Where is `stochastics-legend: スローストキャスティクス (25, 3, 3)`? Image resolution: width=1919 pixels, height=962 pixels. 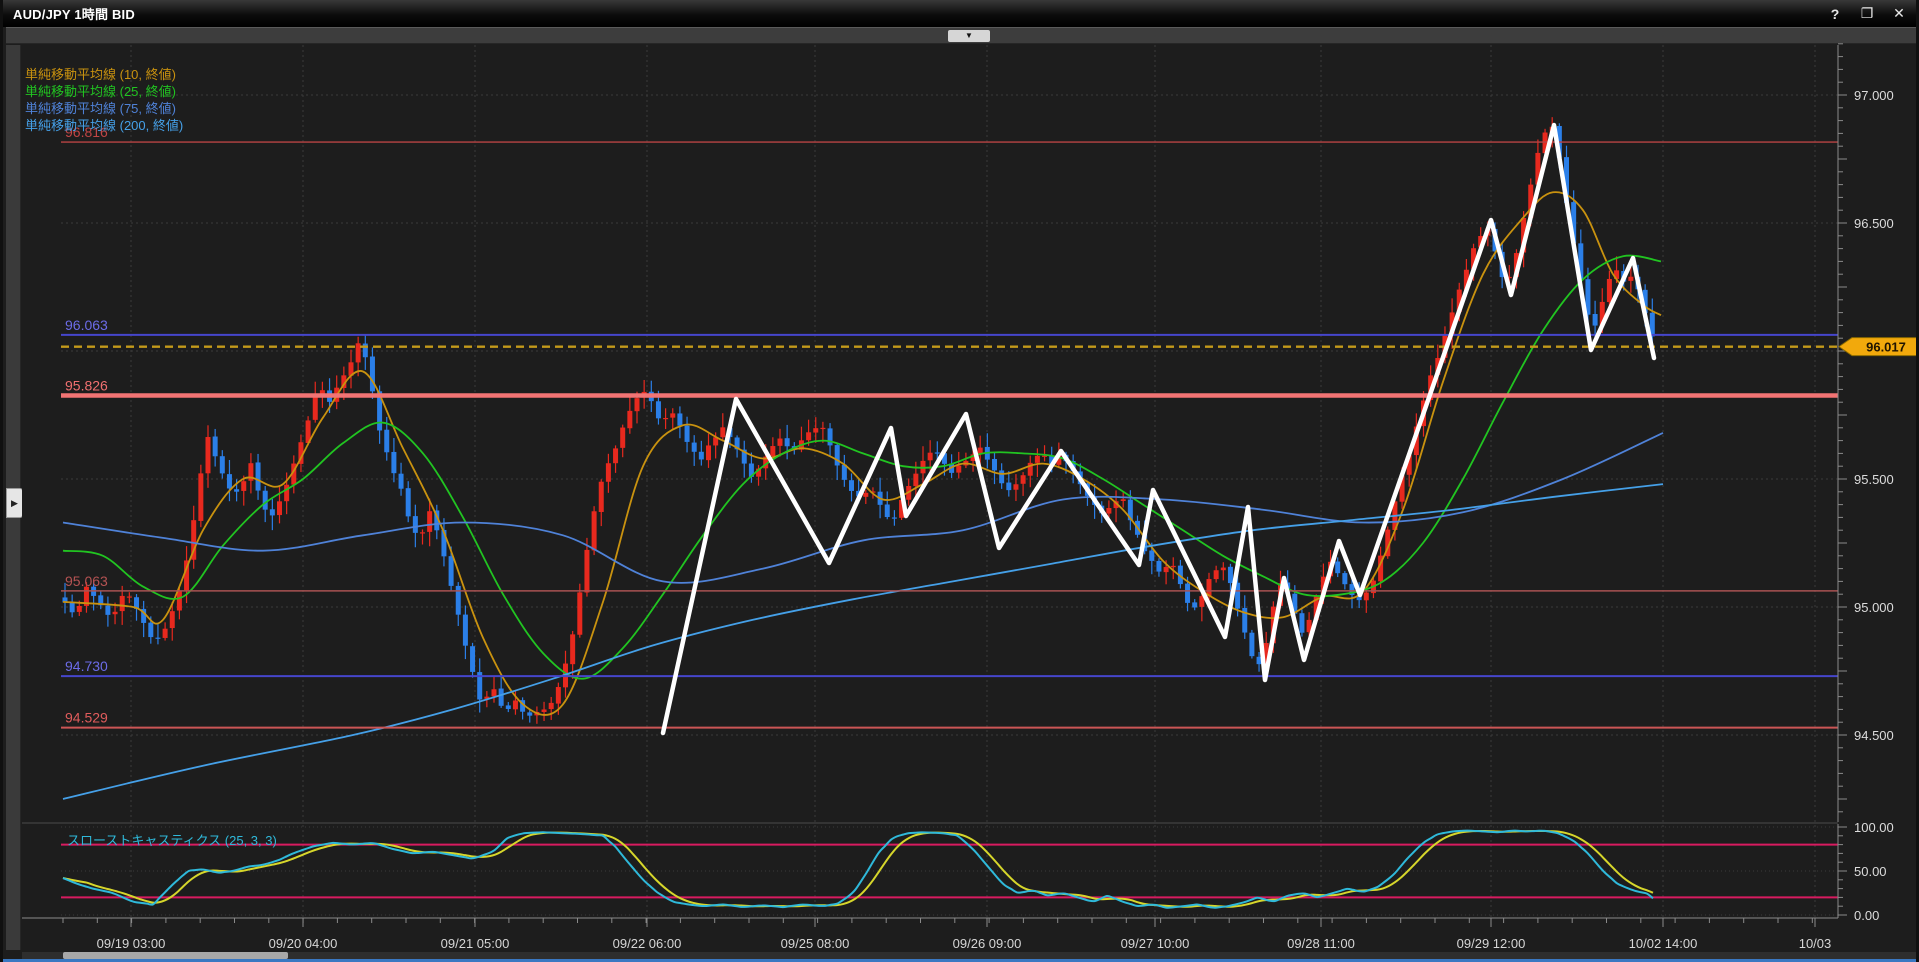 stochastics-legend: スローストキャスティクス (25, 3, 3) is located at coordinates (172, 840).